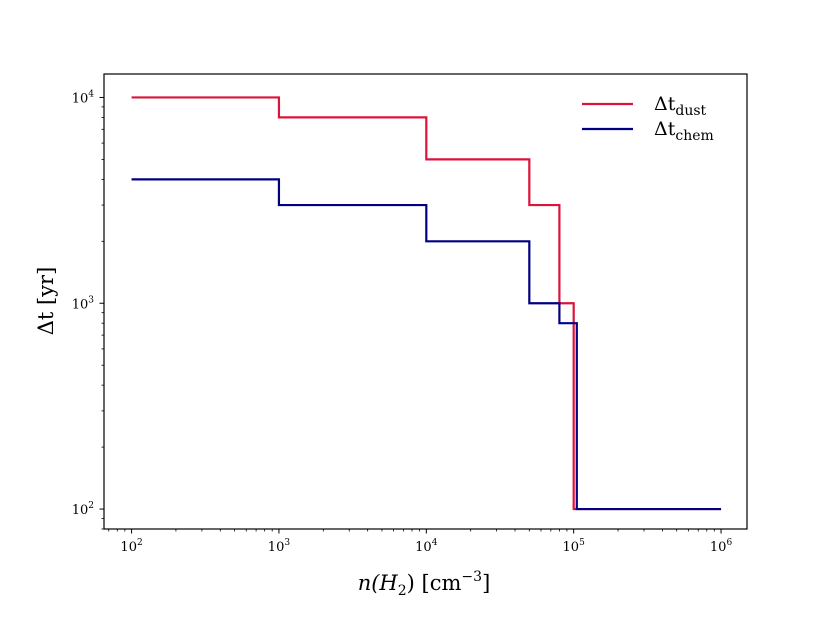 Image resolution: width=830 pixels, height=623 pixels. Describe the element at coordinates (131, 546) in the screenshot. I see `x-tick-label: 102` at that location.